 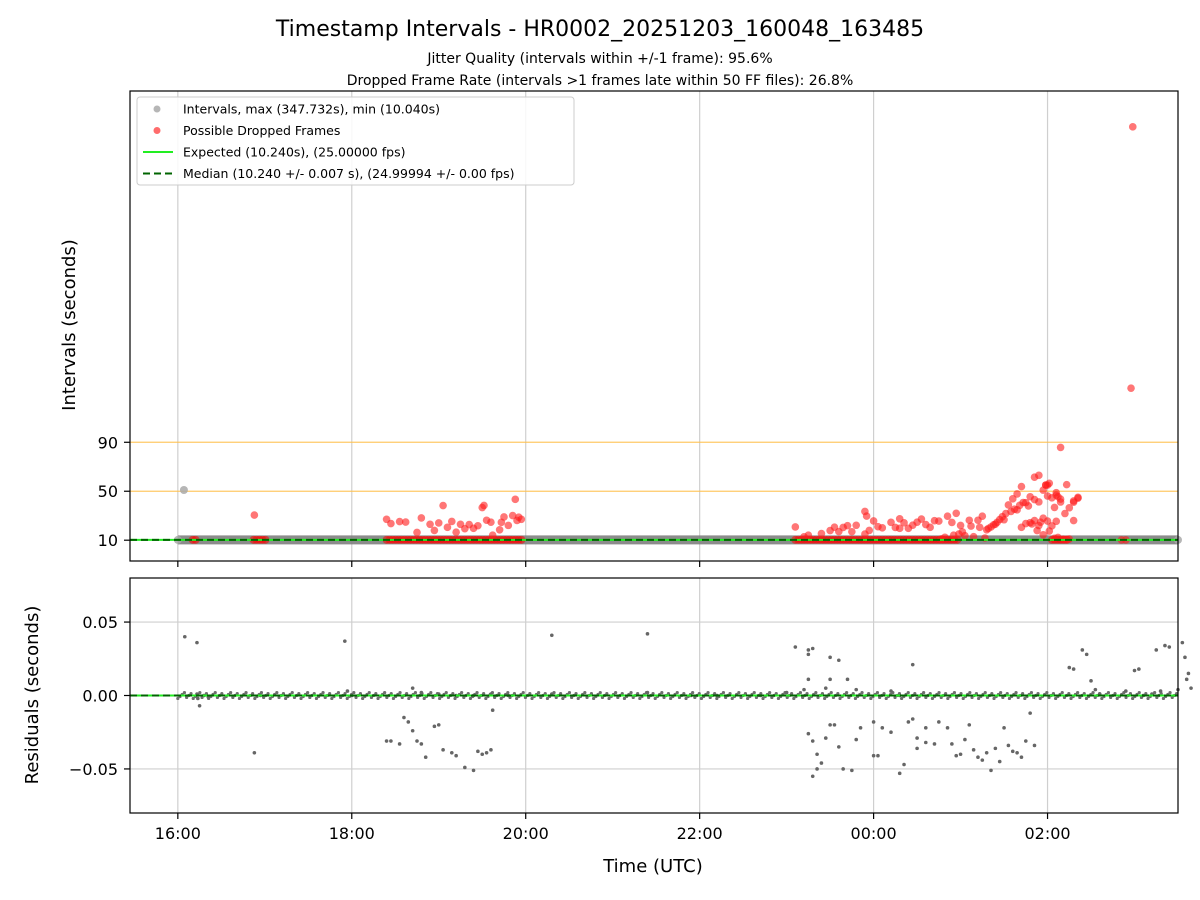 What do you see at coordinates (311, 109) in the screenshot?
I see `legend-label-0: Intervals, max (347.732s), min (10.040s)` at bounding box center [311, 109].